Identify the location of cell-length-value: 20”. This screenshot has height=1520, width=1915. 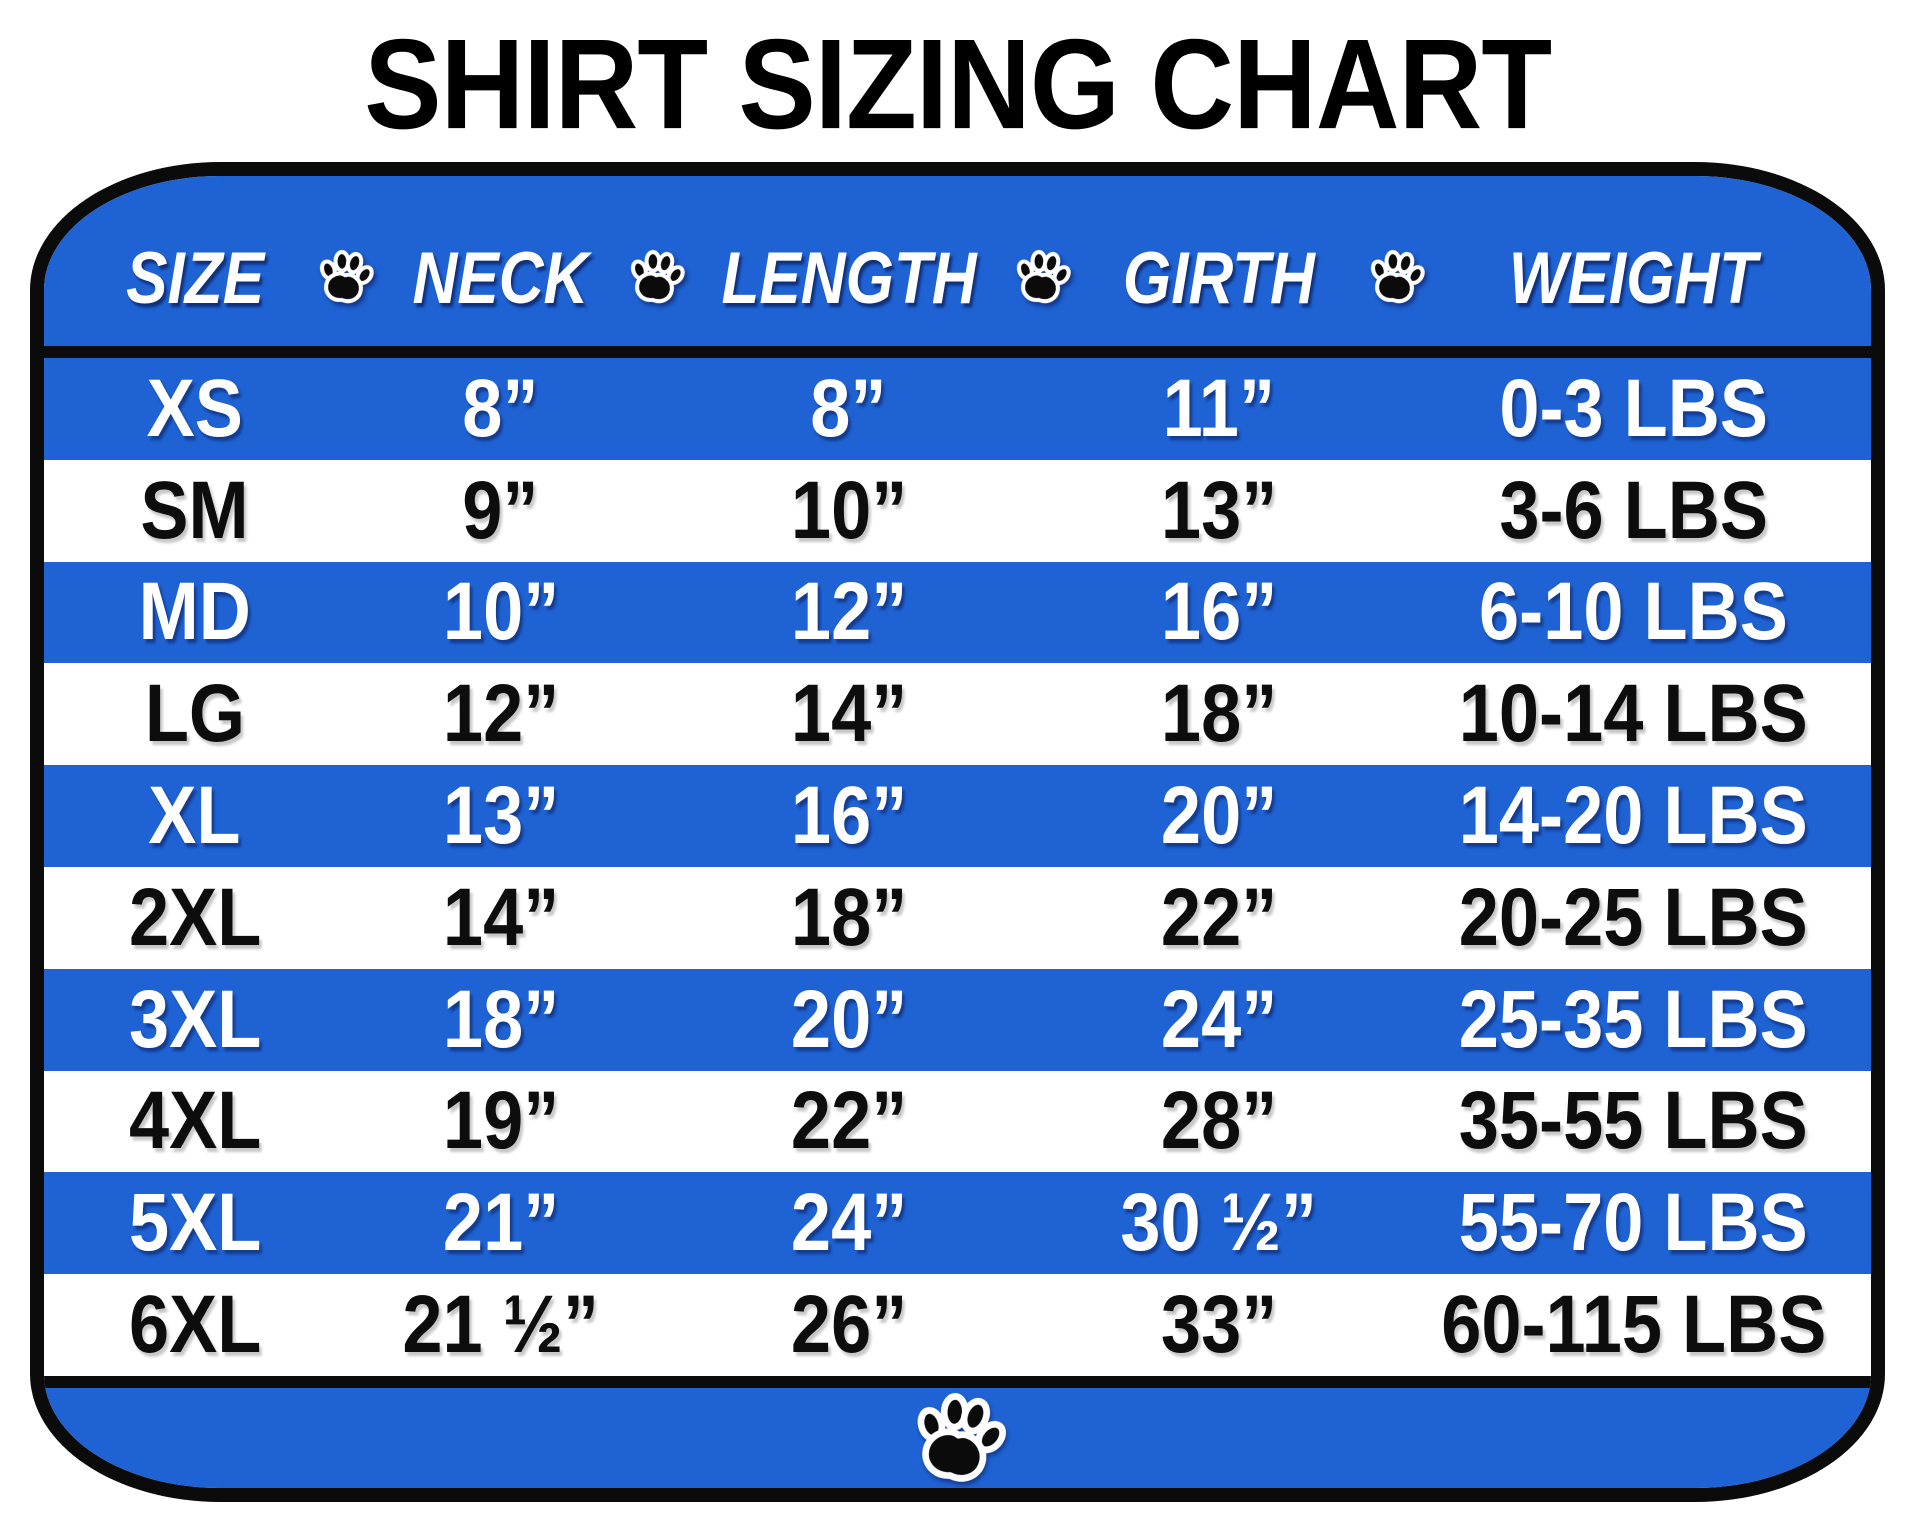
(848, 1019).